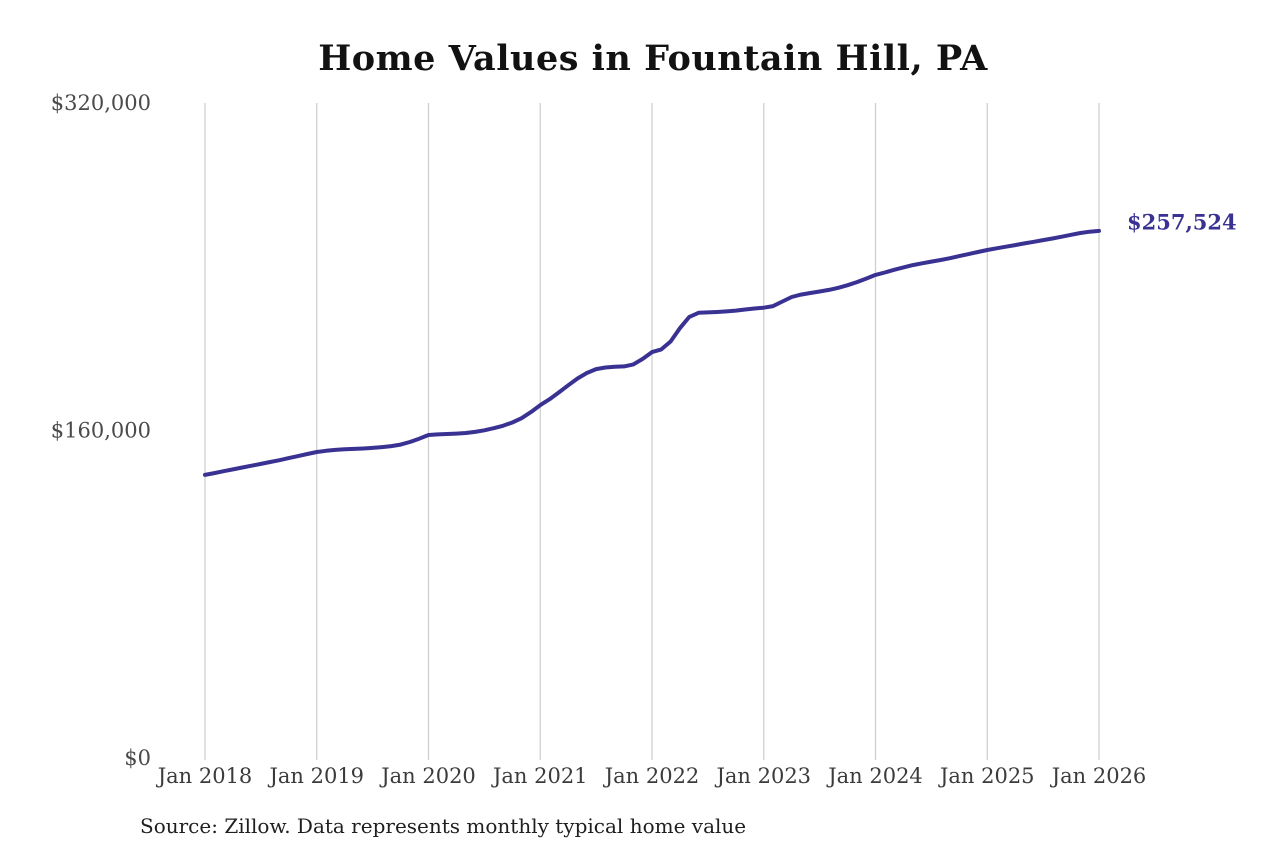 Image resolution: width=1280 pixels, height=853 pixels. What do you see at coordinates (1098, 776) in the screenshot?
I see `x-tick-label: Jan 2026` at bounding box center [1098, 776].